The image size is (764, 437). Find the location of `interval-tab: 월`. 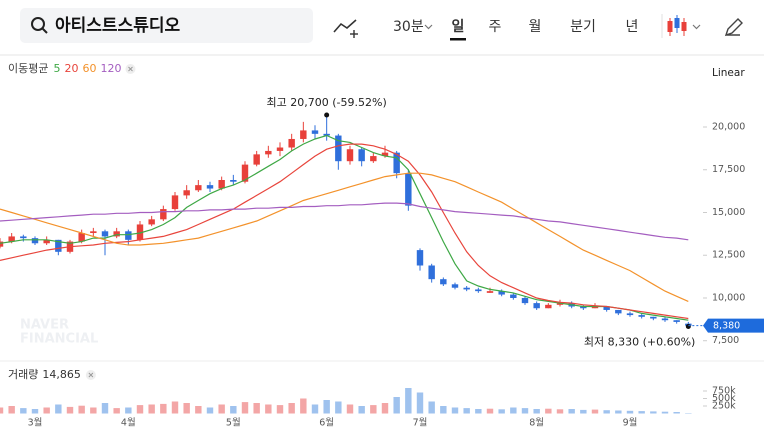

interval-tab: 월 is located at coordinates (535, 27).